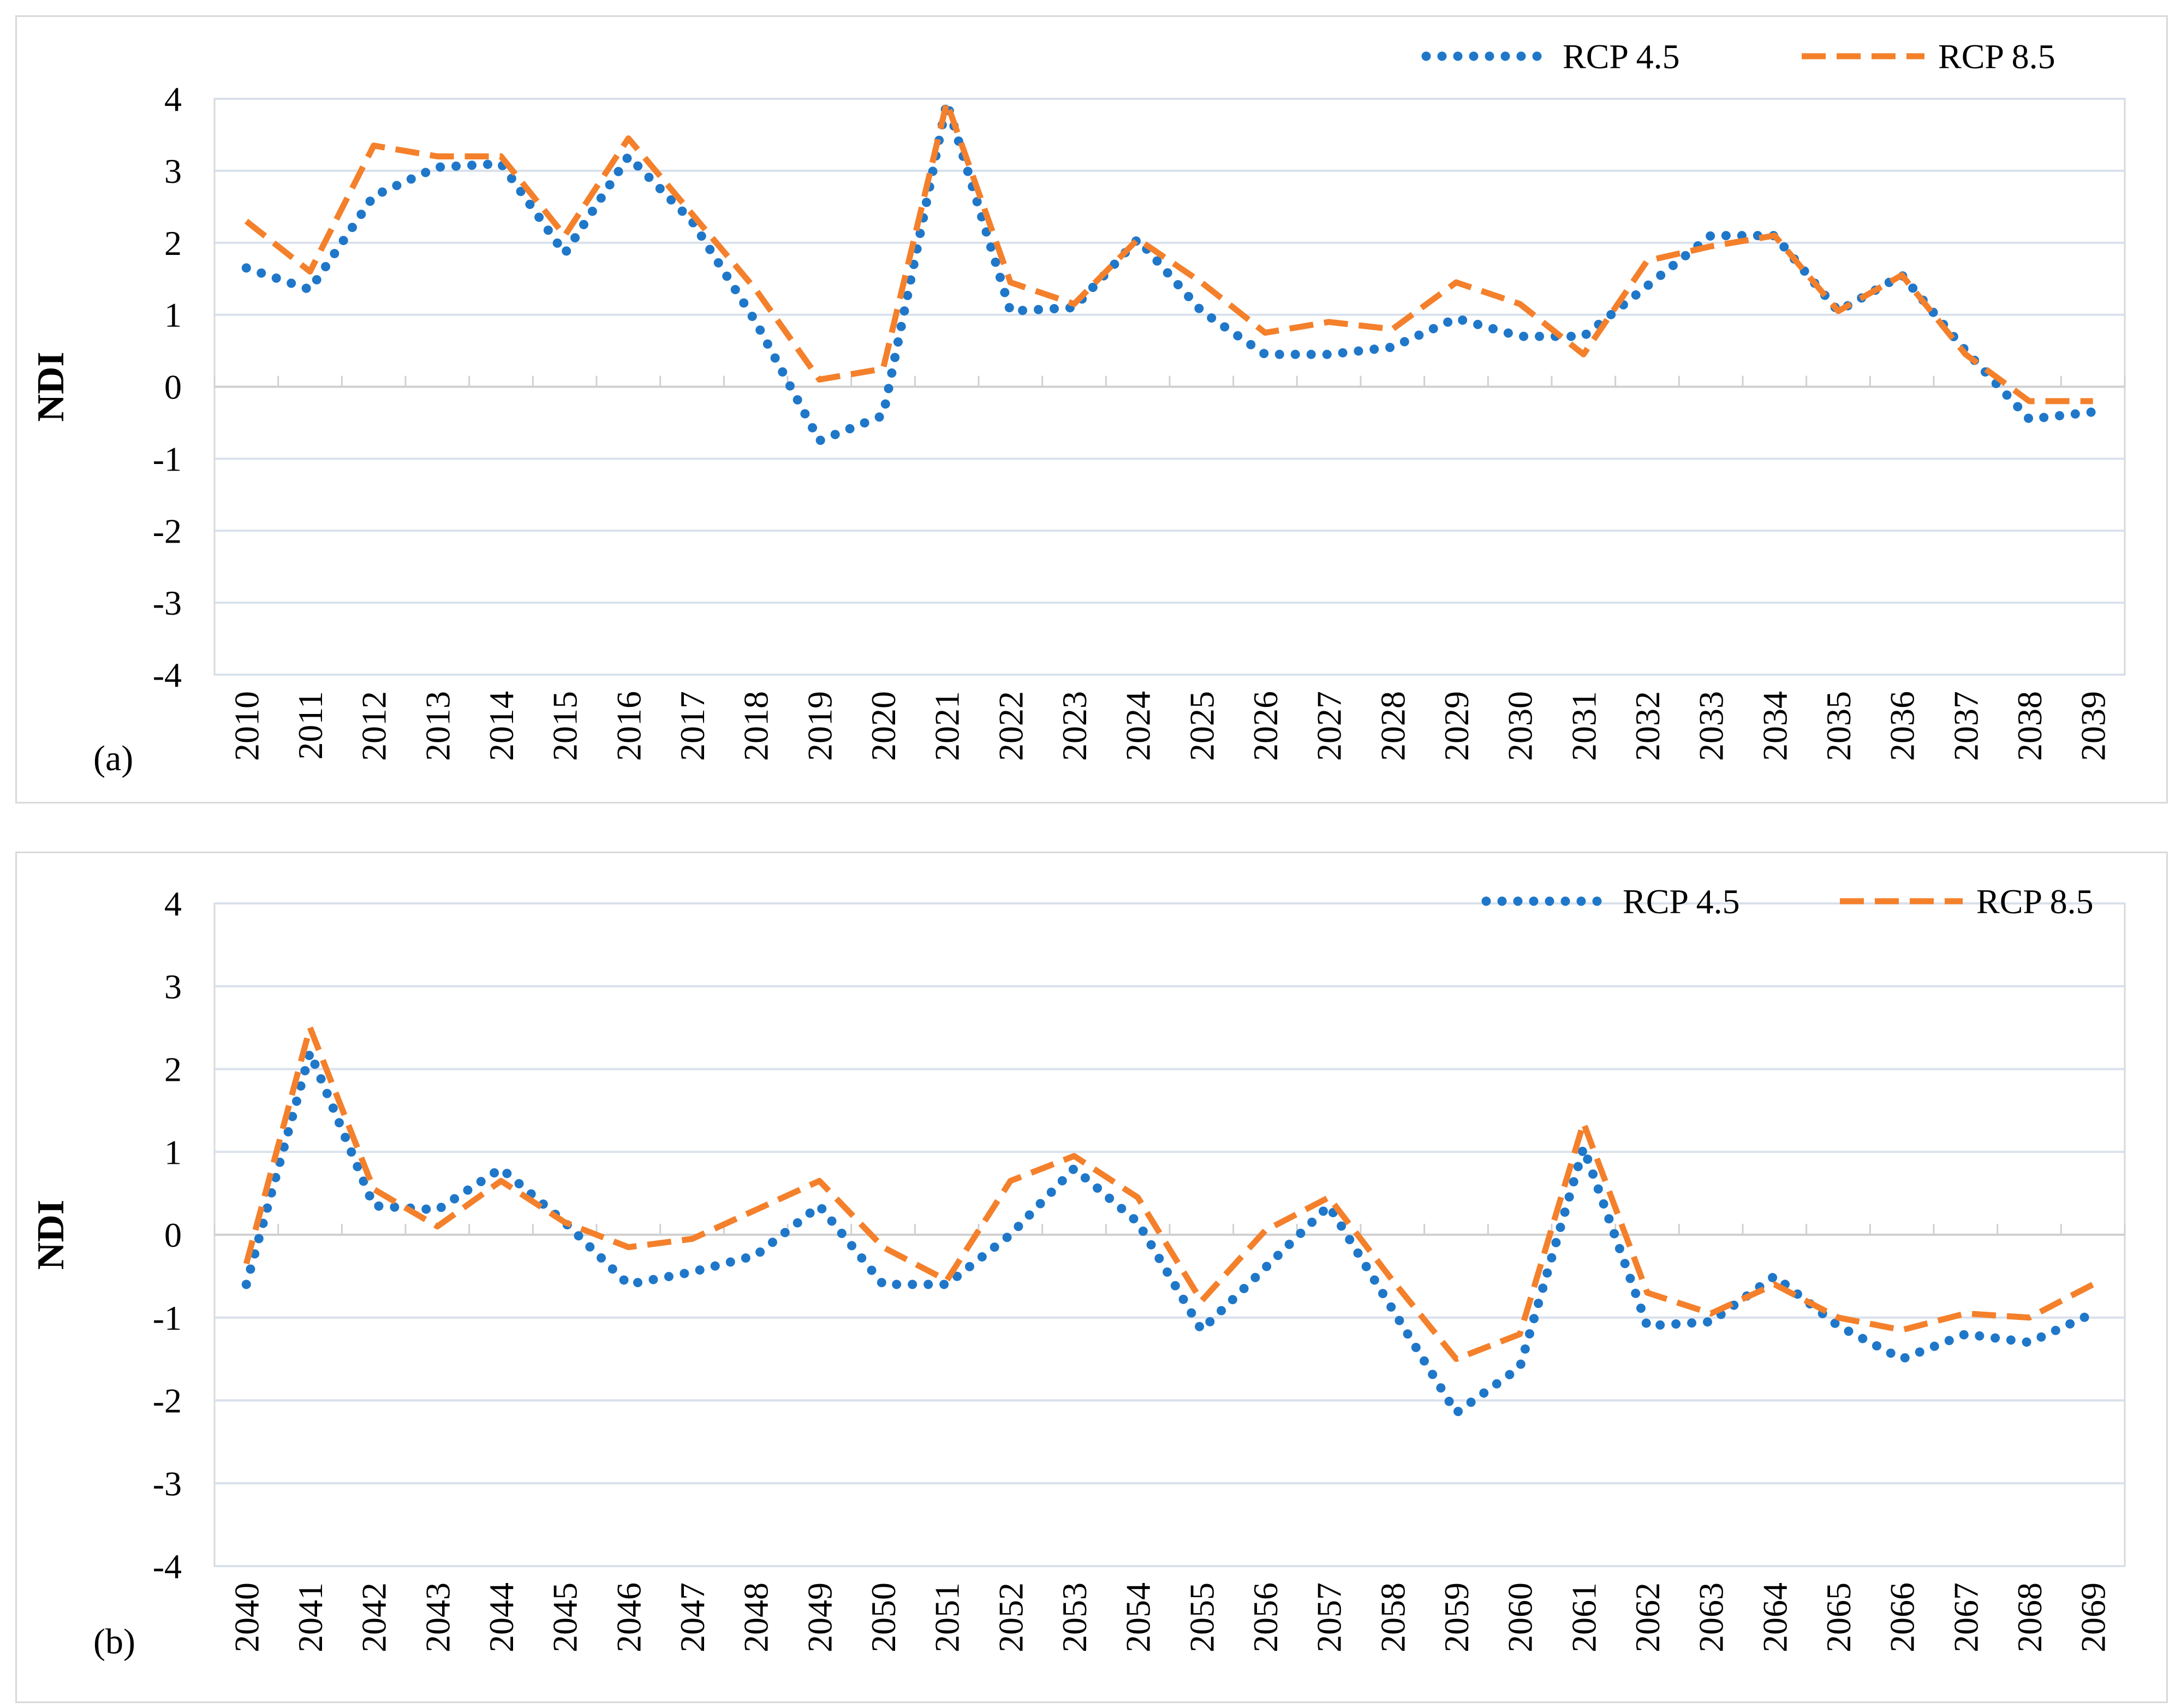  What do you see at coordinates (168, 675) in the screenshot?
I see `chart-a-y-tick-label: -4` at bounding box center [168, 675].